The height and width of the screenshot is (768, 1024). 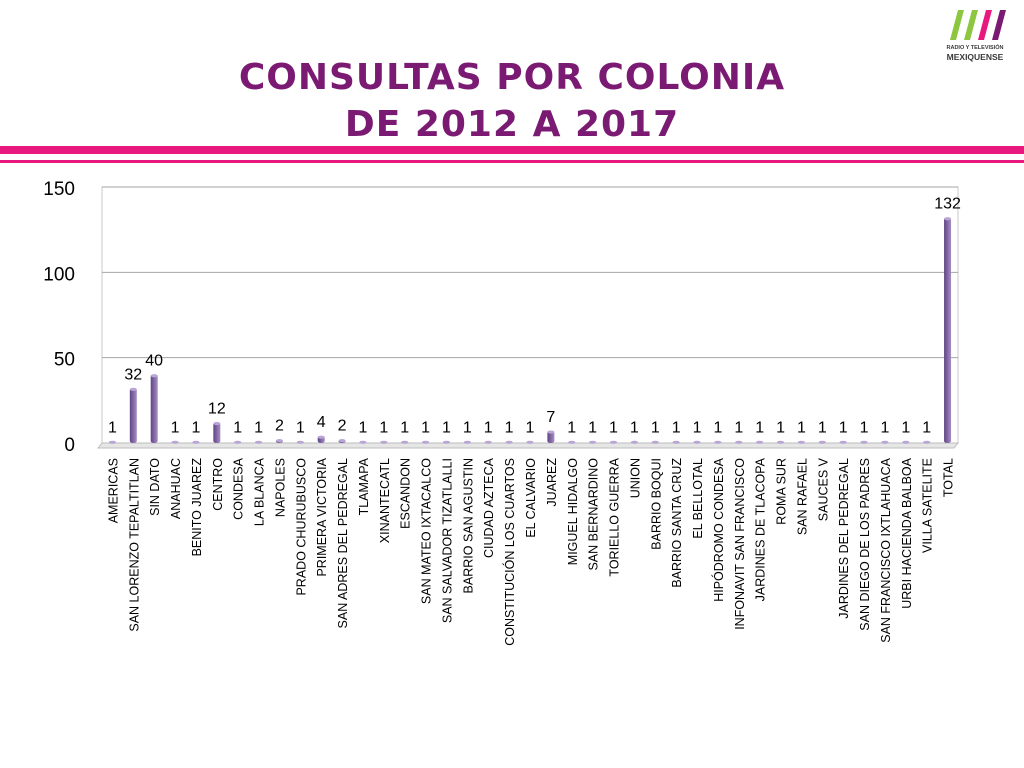 What do you see at coordinates (550, 417) in the screenshot?
I see `data-label: 7` at bounding box center [550, 417].